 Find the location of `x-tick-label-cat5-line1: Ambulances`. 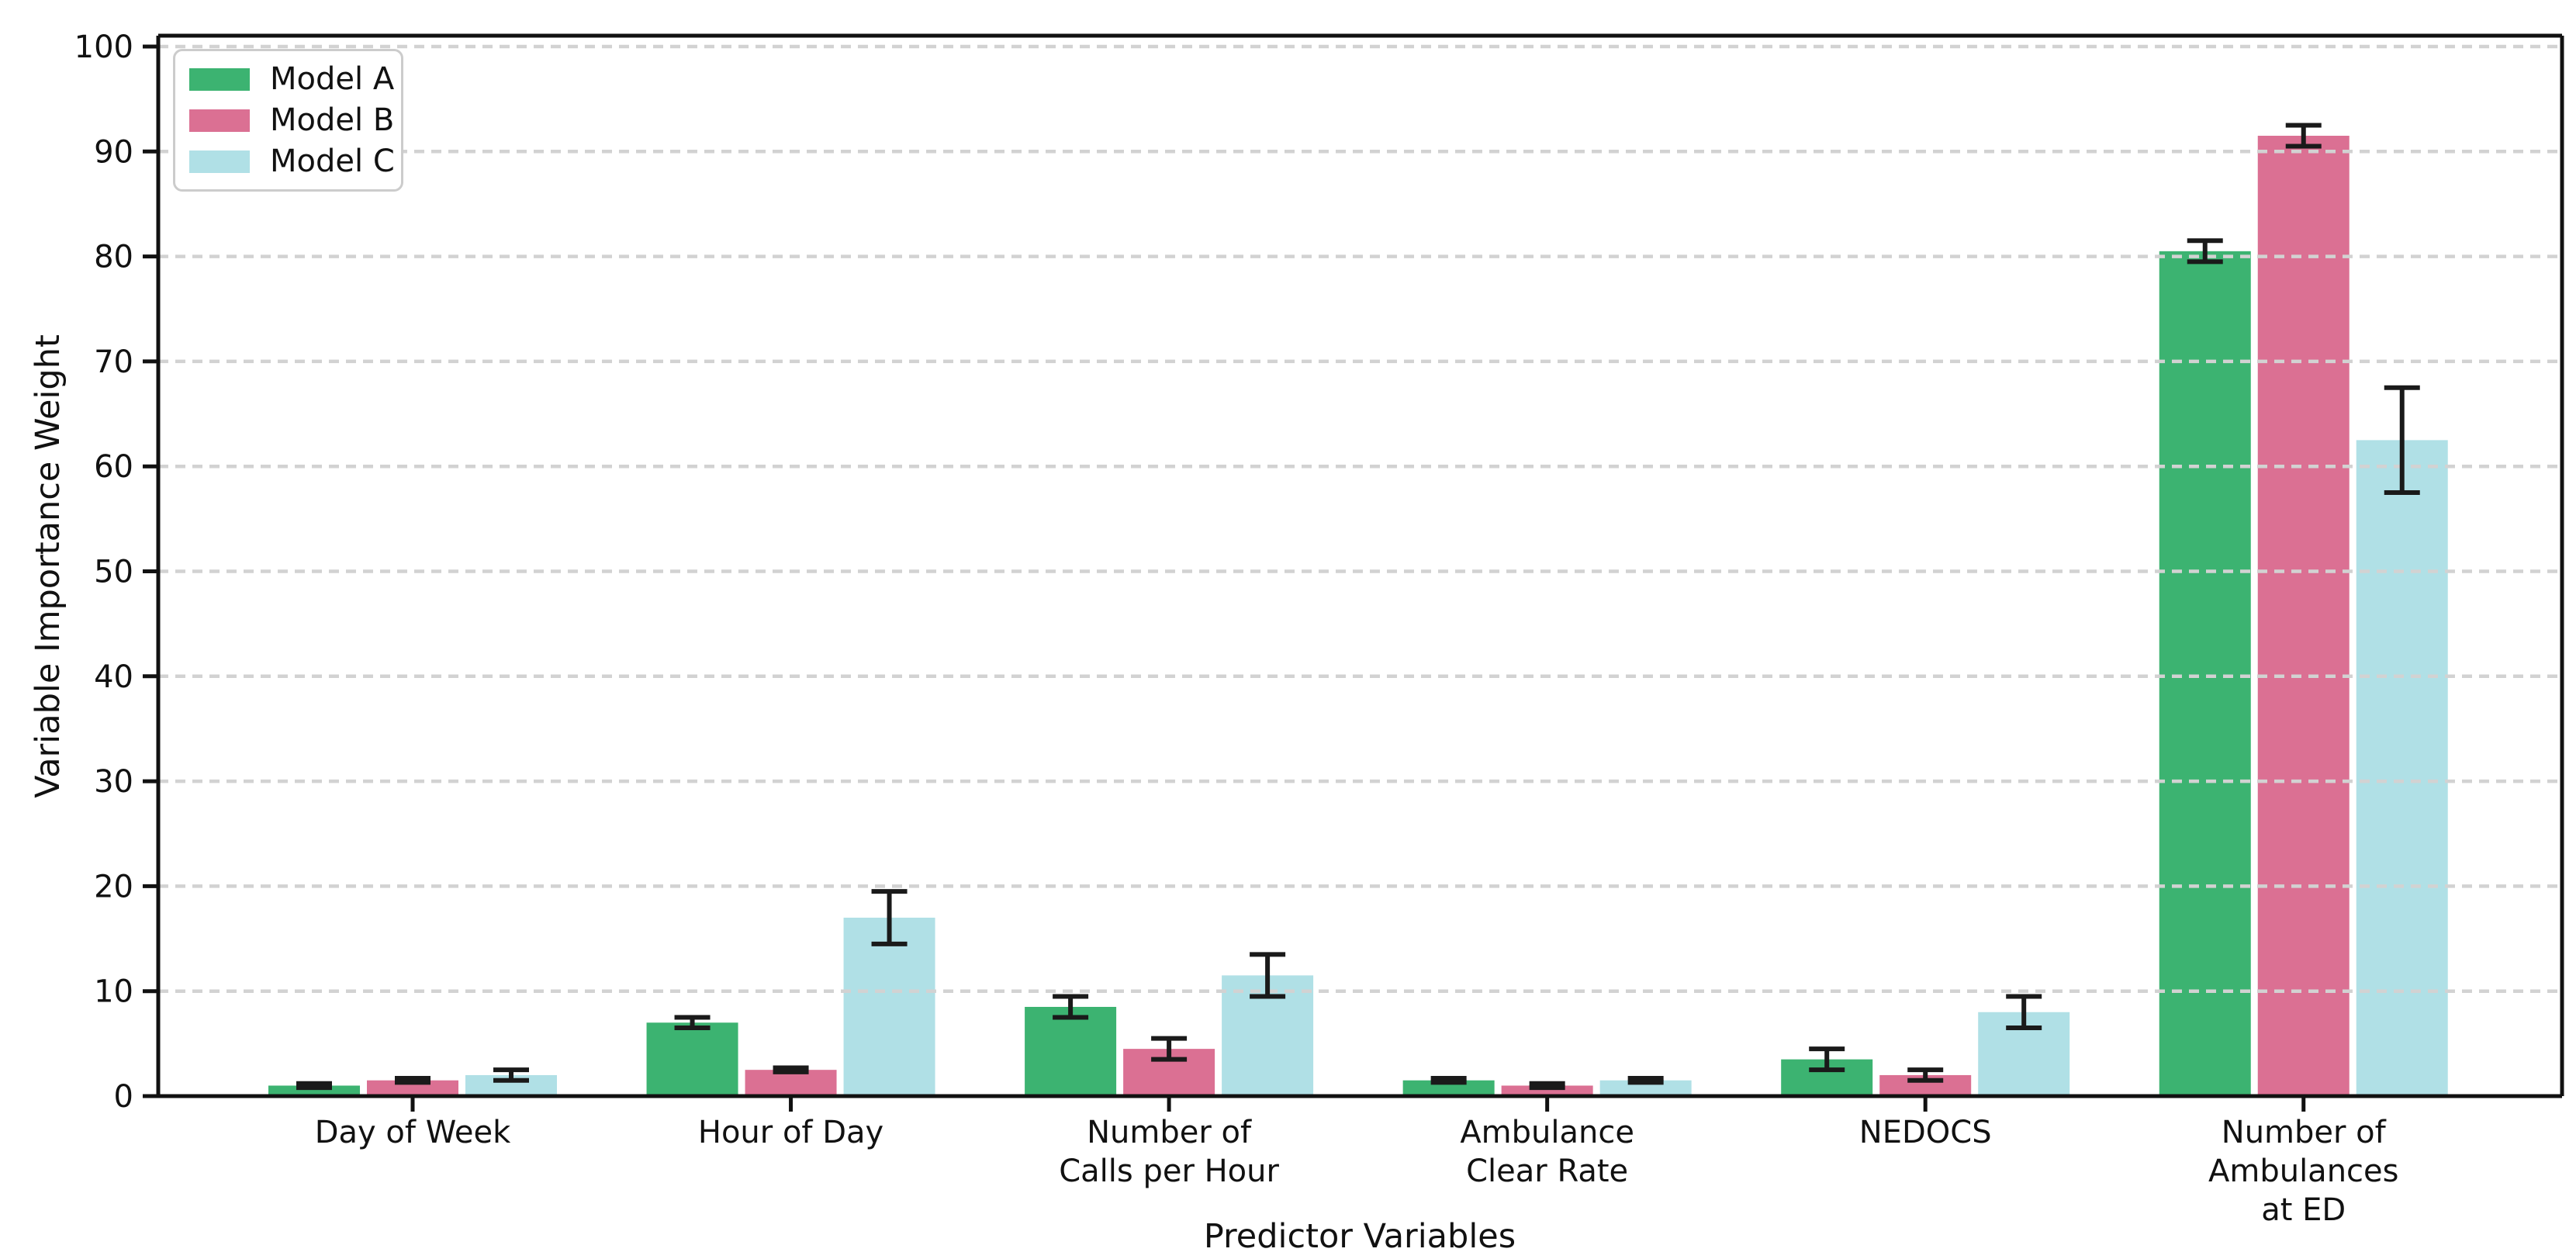

x-tick-label-cat5-line1: Ambulances is located at coordinates (2303, 1171).